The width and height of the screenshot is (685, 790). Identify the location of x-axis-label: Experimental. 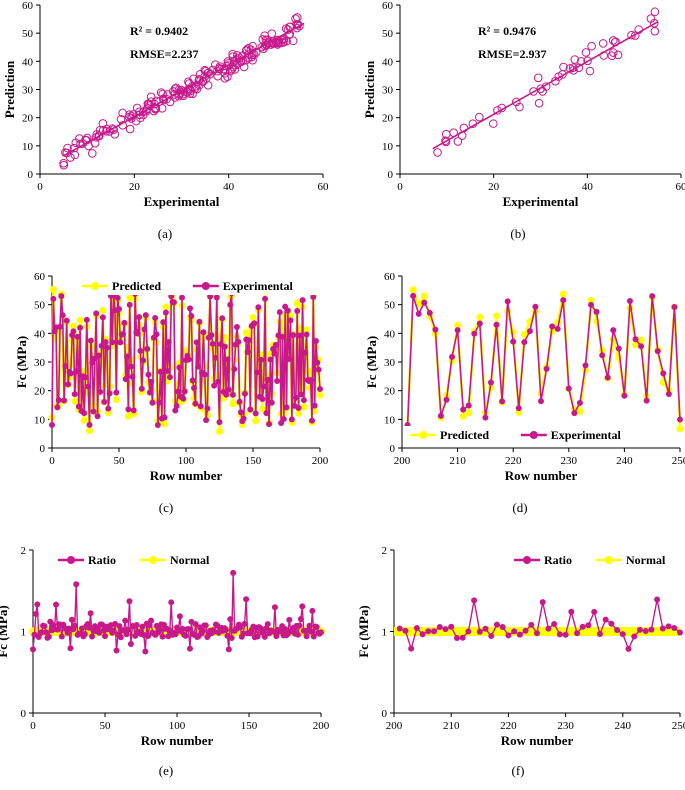
(541, 201).